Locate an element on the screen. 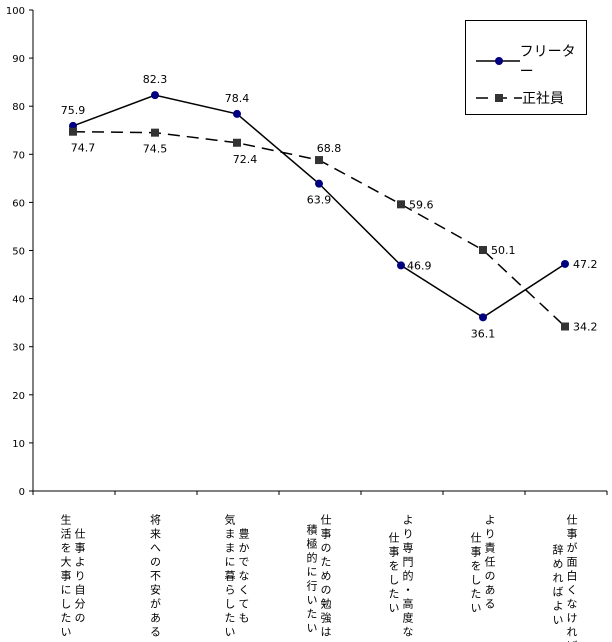  data-label: 63.9 is located at coordinates (319, 200).